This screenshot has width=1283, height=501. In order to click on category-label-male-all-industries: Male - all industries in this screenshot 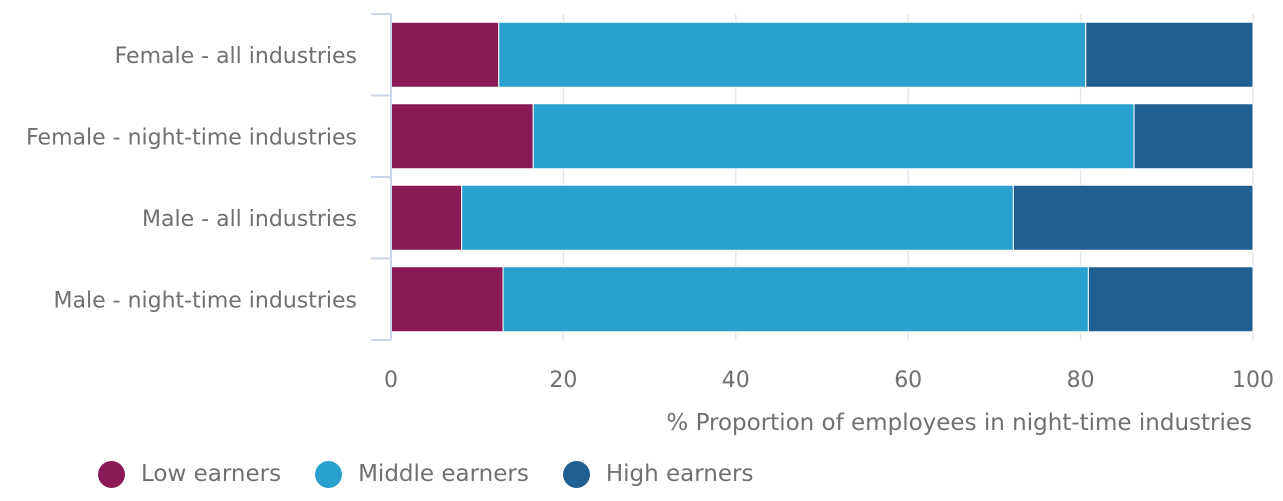, I will do `click(249, 219)`.